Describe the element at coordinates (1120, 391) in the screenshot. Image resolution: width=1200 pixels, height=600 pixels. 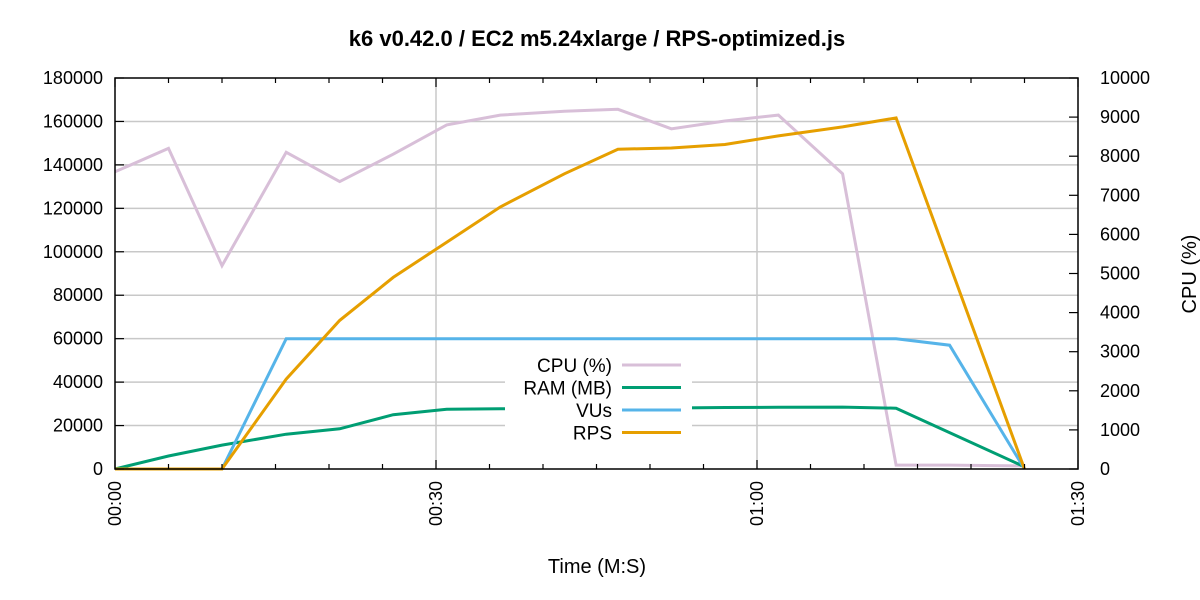
I see `y2-tick-label: 2000` at that location.